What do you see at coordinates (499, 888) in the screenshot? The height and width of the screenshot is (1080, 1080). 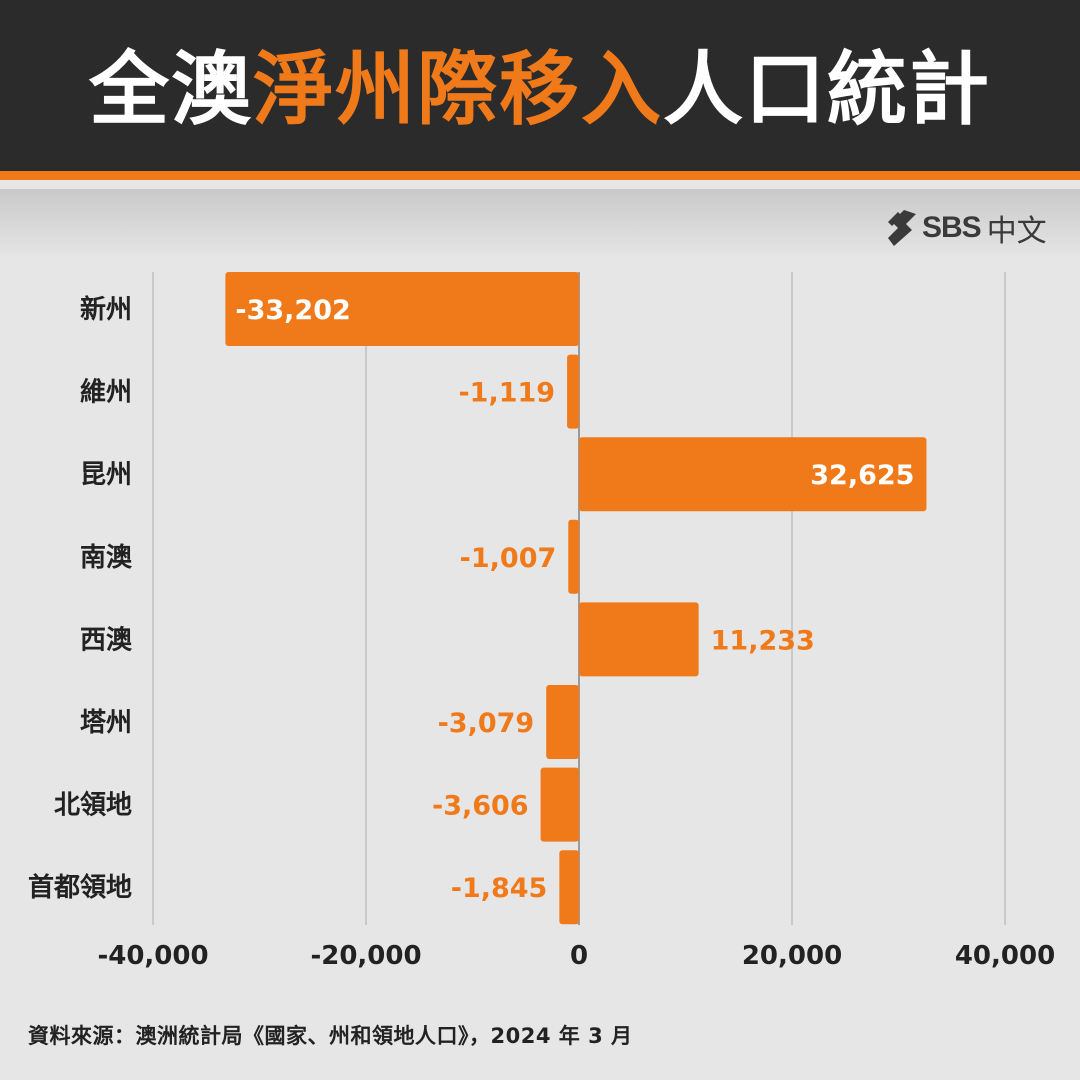 I see `value-label: -1,845` at bounding box center [499, 888].